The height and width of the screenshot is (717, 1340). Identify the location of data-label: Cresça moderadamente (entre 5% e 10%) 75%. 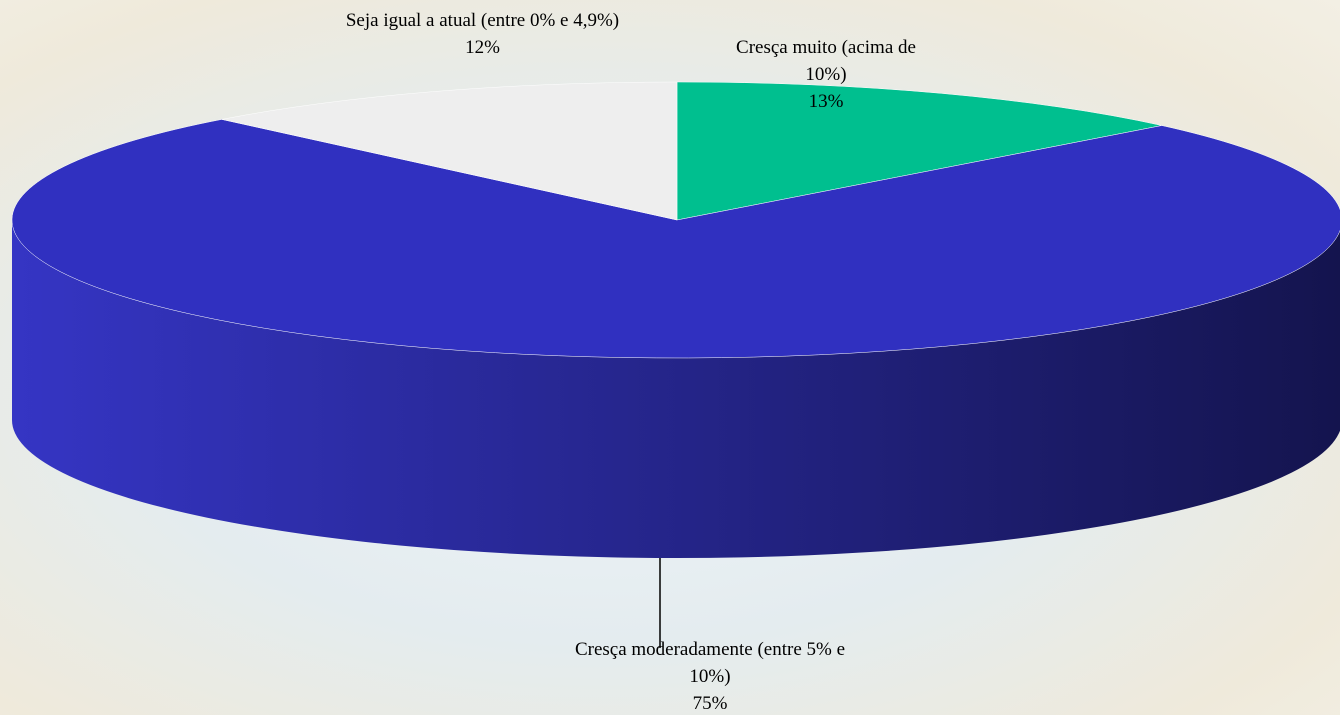
(710, 676).